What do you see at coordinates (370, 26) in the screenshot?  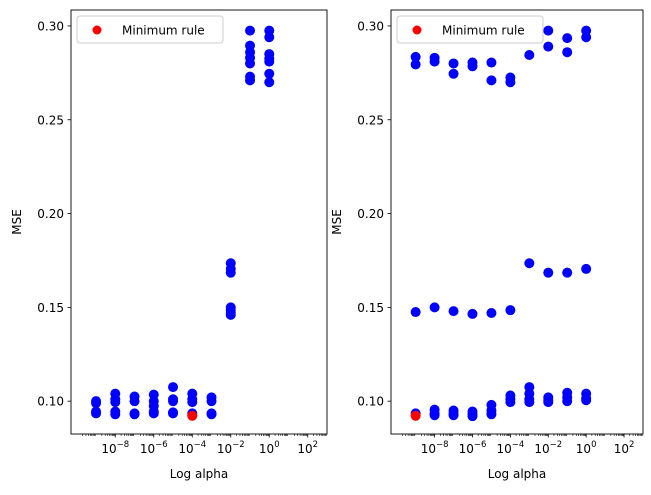 I see `chart1-y-tick-label: 0.30` at bounding box center [370, 26].